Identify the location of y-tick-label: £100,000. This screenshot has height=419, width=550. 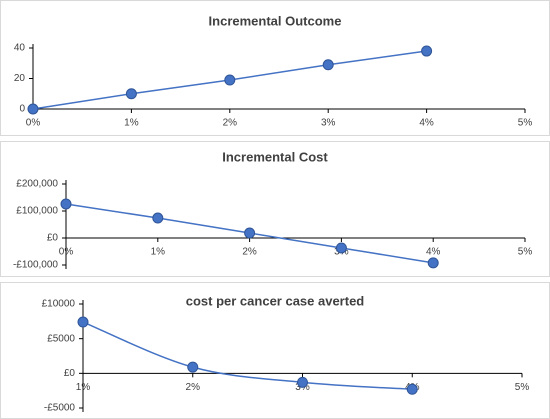
(37, 211).